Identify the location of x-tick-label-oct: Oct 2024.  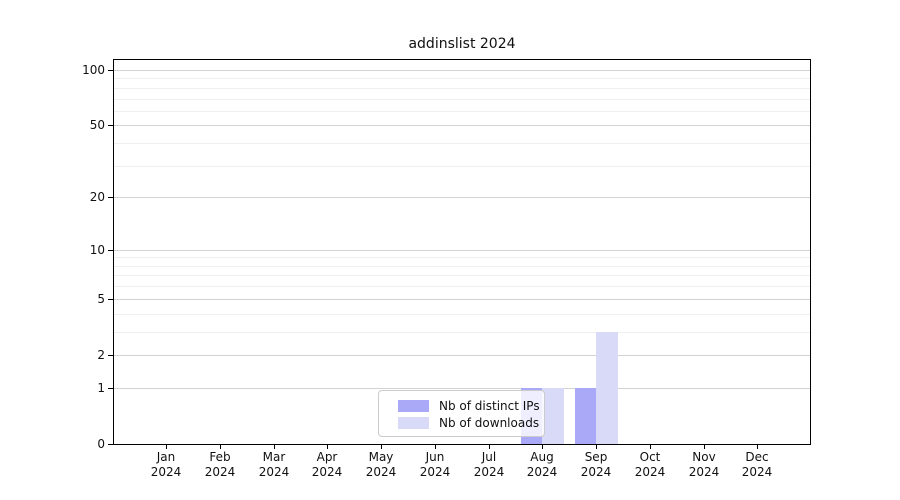
(650, 465).